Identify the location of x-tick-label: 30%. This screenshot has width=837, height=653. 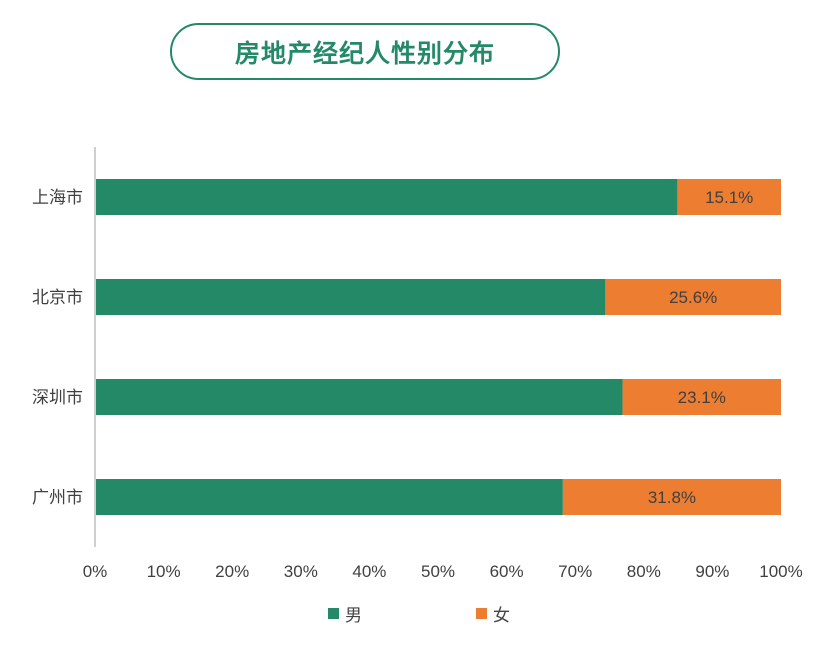
(301, 571).